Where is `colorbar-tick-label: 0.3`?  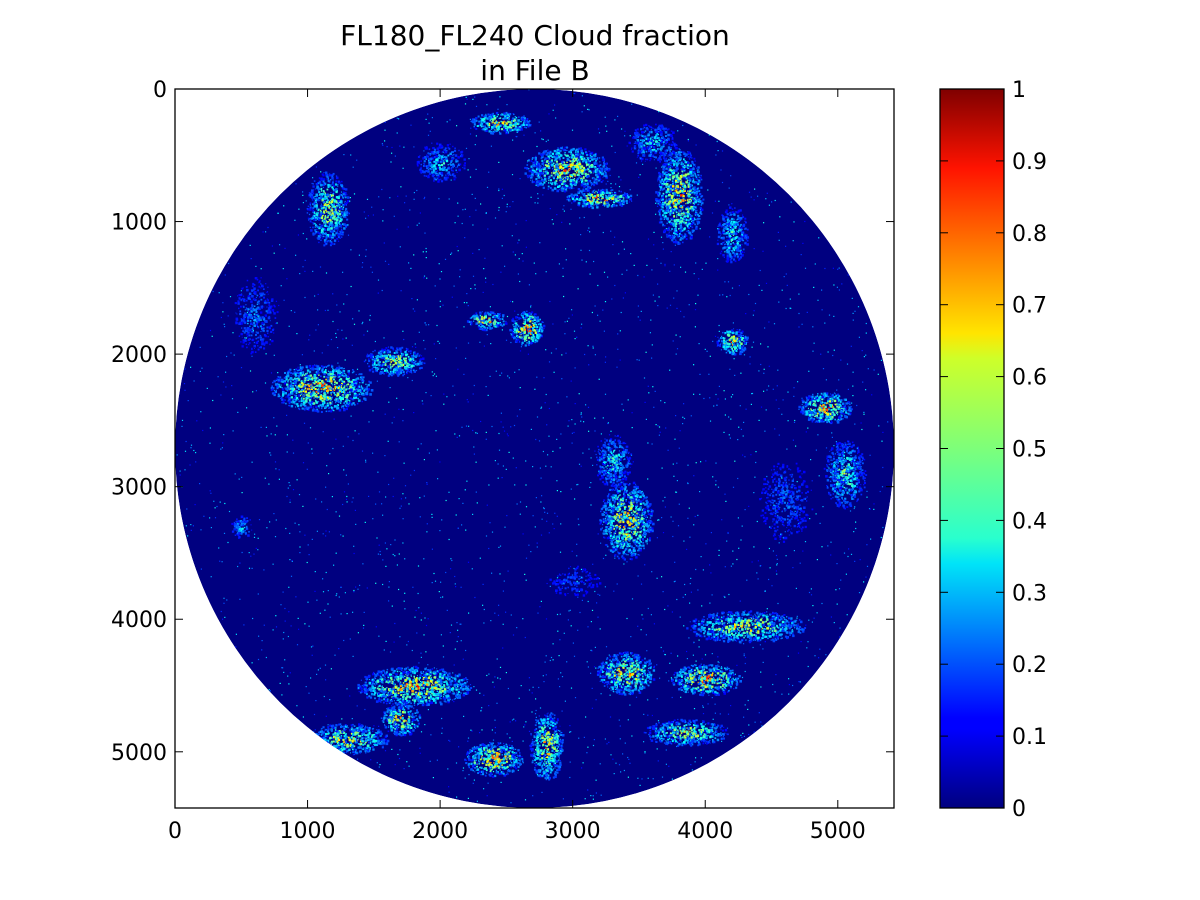 colorbar-tick-label: 0.3 is located at coordinates (1029, 593).